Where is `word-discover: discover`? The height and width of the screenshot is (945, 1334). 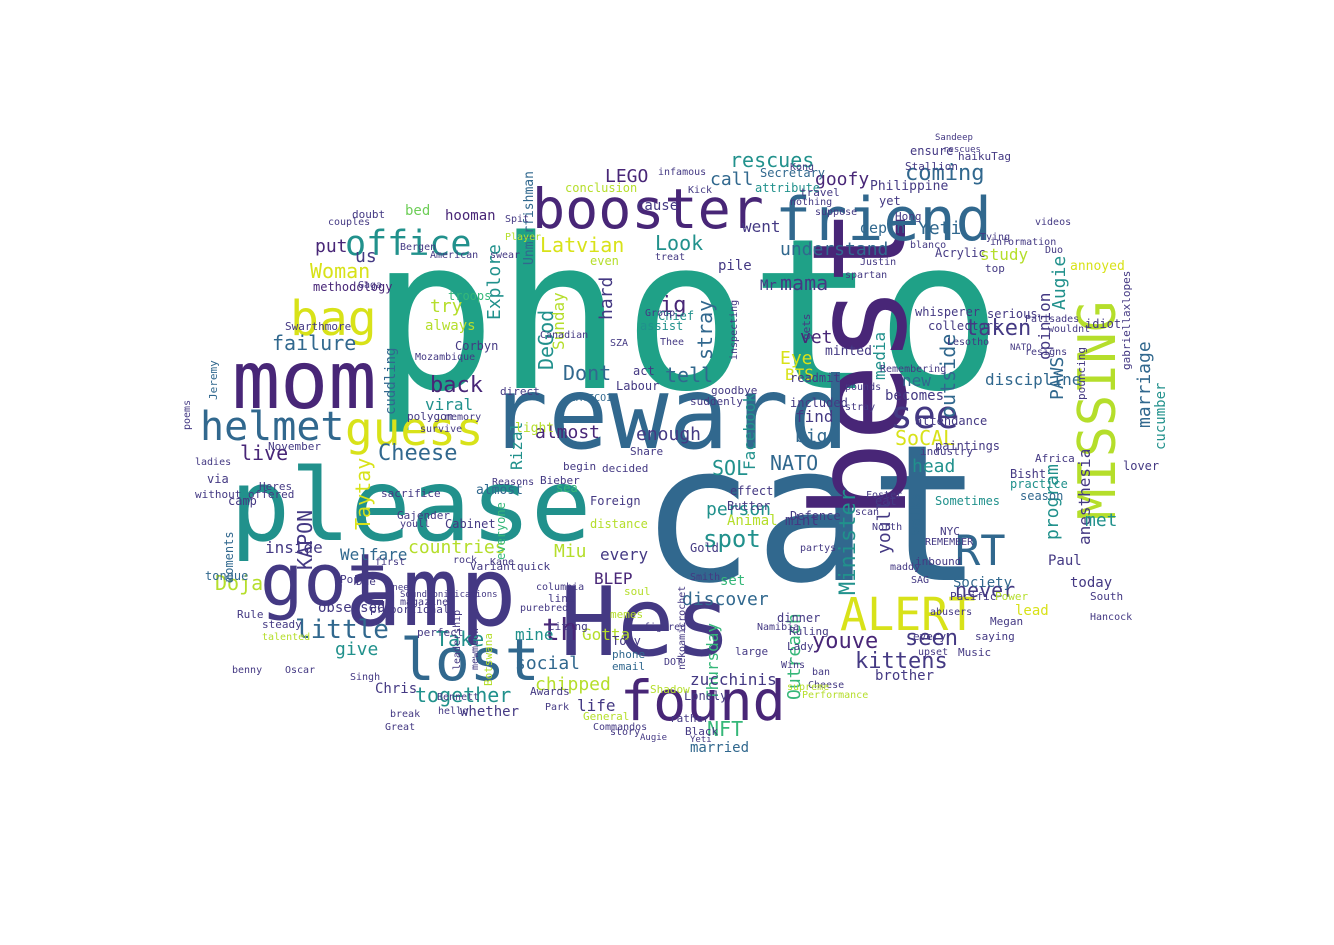 word-discover: discover is located at coordinates (725, 599).